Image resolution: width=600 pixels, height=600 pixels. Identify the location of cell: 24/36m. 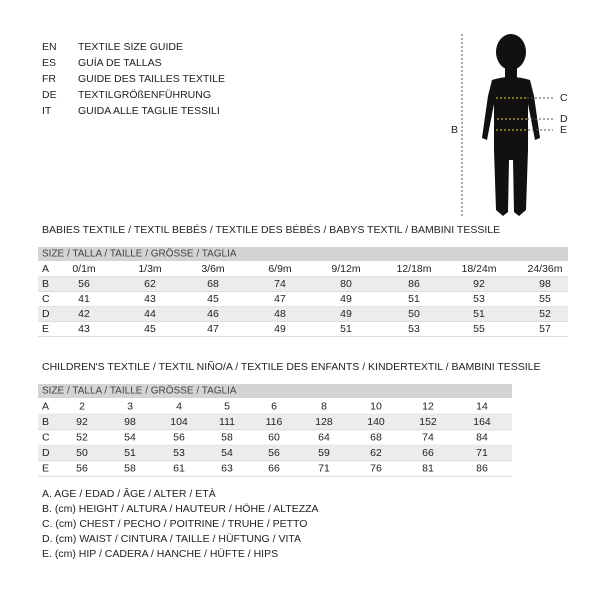
(544, 269).